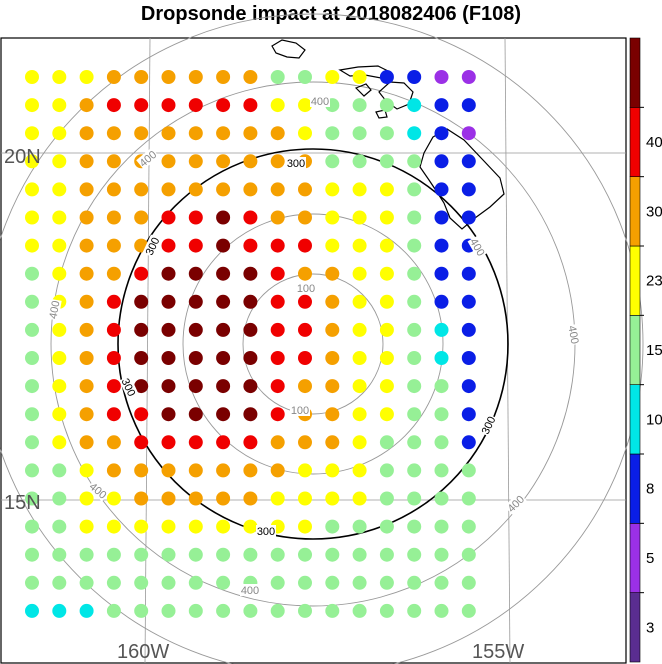 This screenshot has height=664, width=662. I want to click on kahoolawe-island, so click(381, 114).